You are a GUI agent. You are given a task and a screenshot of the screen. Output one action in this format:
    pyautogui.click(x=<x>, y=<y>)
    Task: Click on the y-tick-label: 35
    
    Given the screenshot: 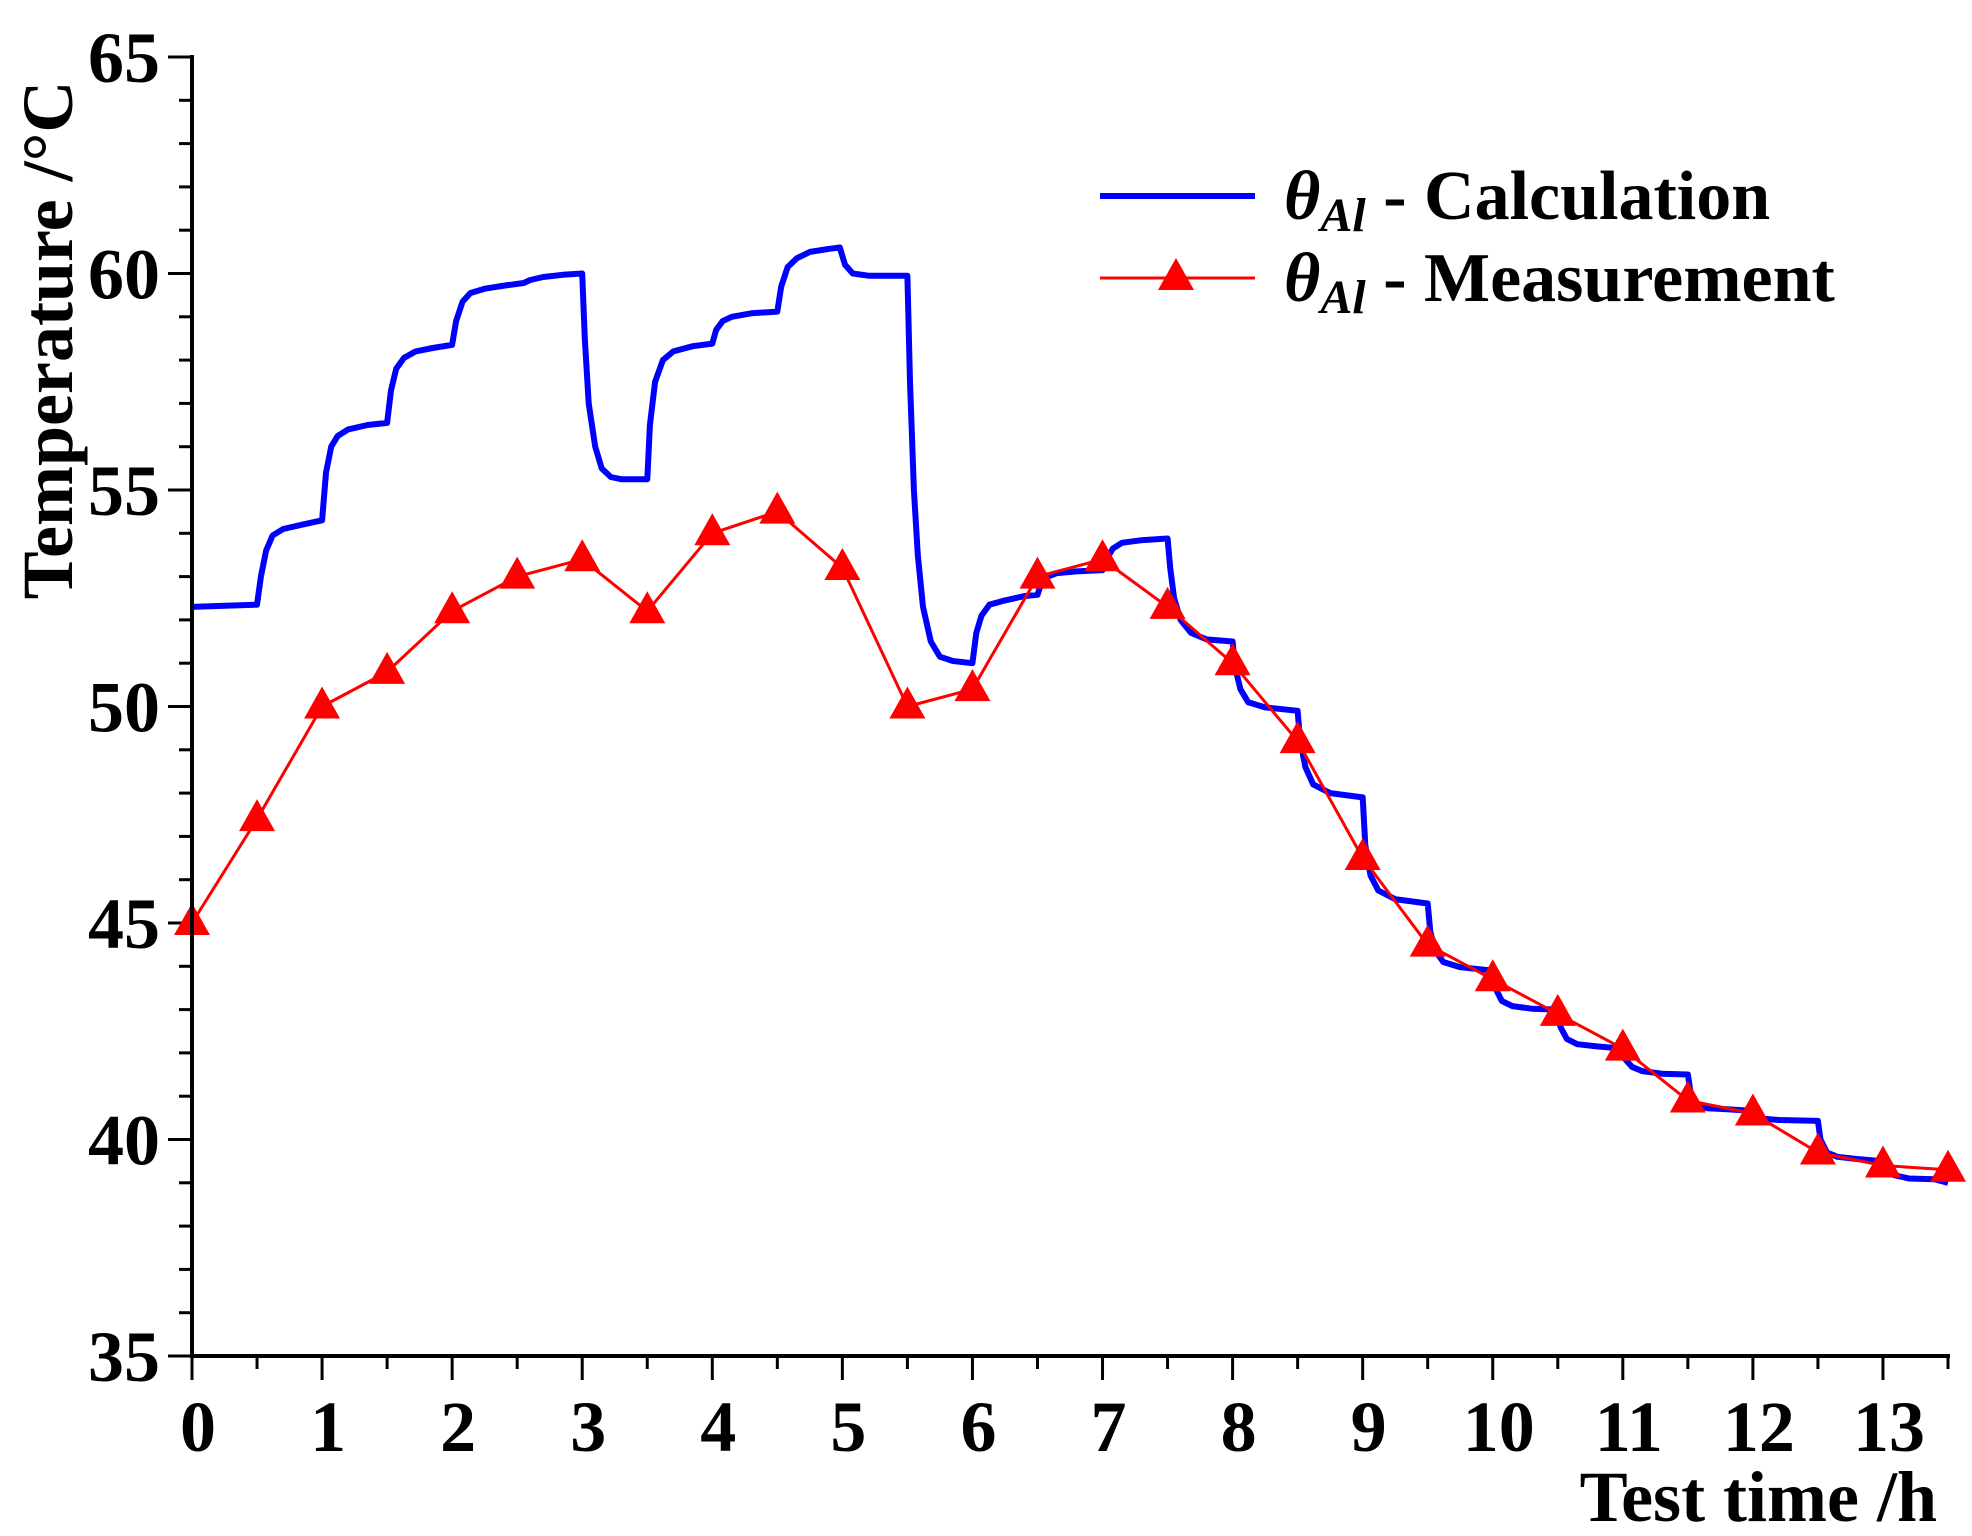 What is the action you would take?
    pyautogui.click(x=124, y=1357)
    